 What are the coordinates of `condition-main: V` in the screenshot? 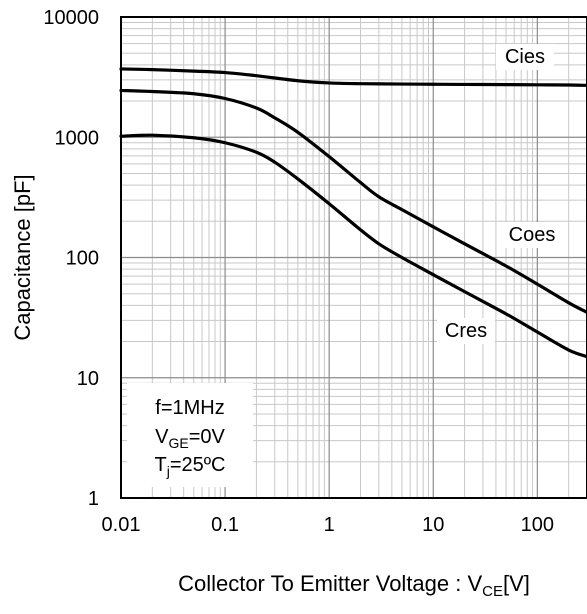 It's located at (162, 437).